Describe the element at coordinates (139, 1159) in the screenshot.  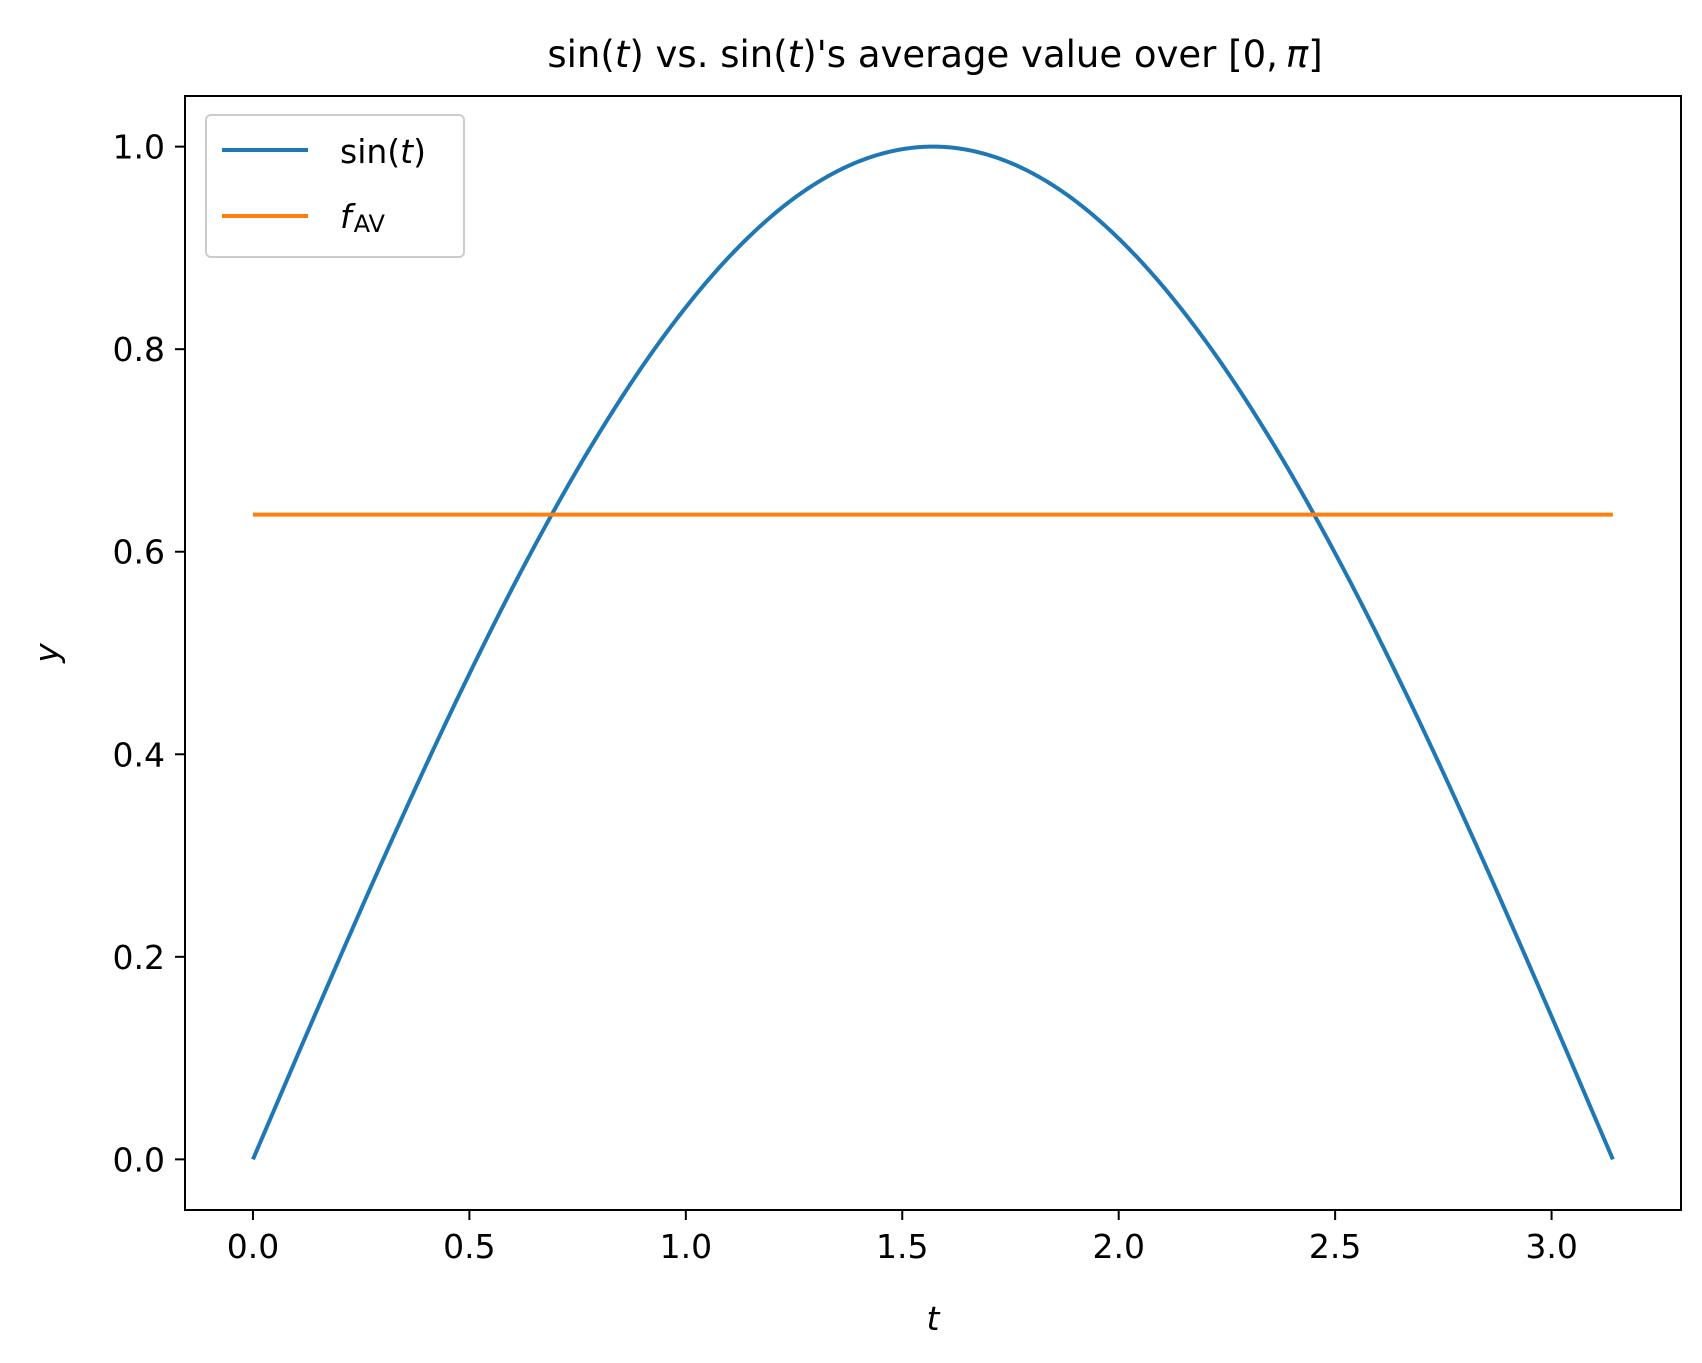
I see `y-tick-label: 0.0` at that location.